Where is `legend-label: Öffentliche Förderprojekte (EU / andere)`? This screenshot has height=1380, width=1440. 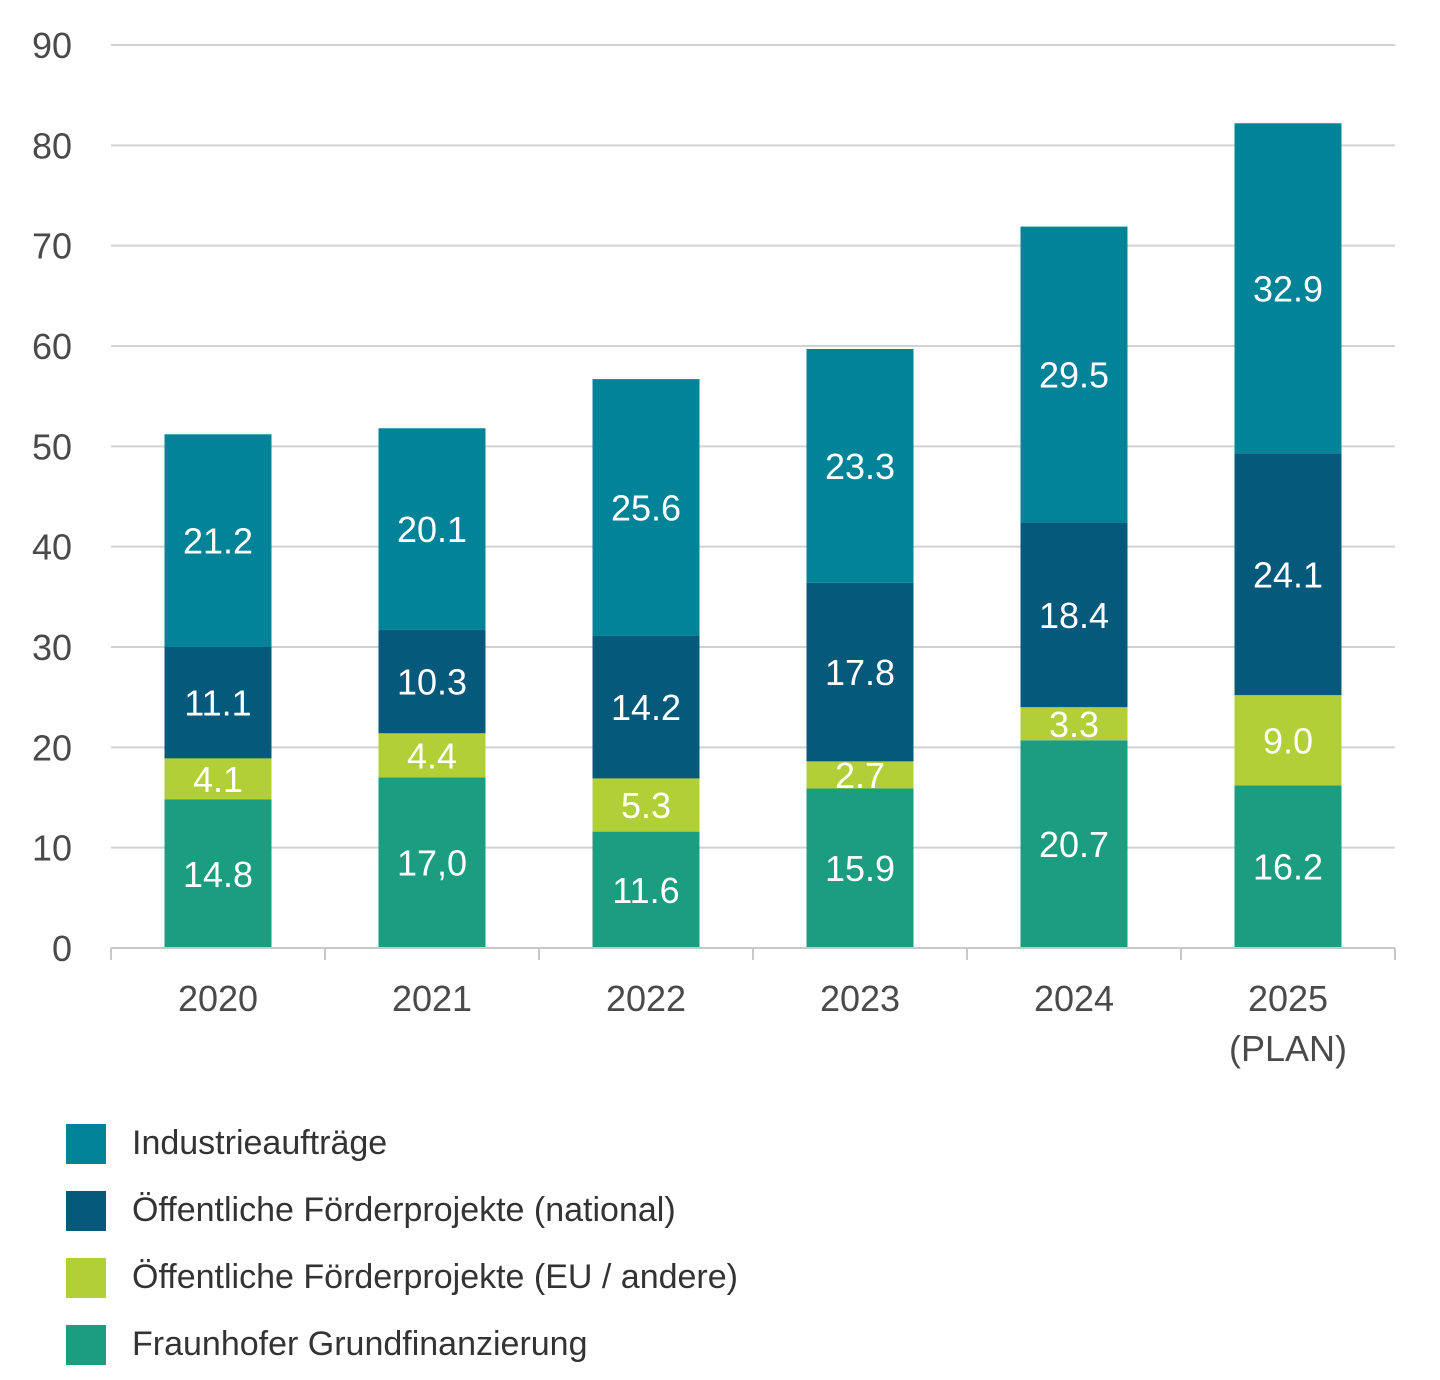
legend-label: Öffentliche Förderprojekte (EU / andere) is located at coordinates (435, 1277).